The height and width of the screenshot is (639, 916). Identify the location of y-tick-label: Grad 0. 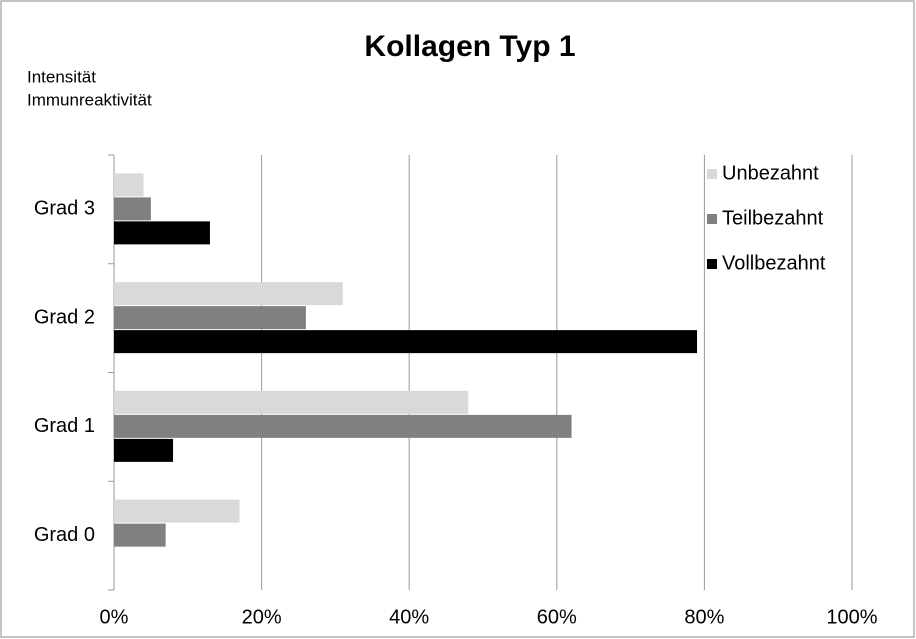
(64, 535).